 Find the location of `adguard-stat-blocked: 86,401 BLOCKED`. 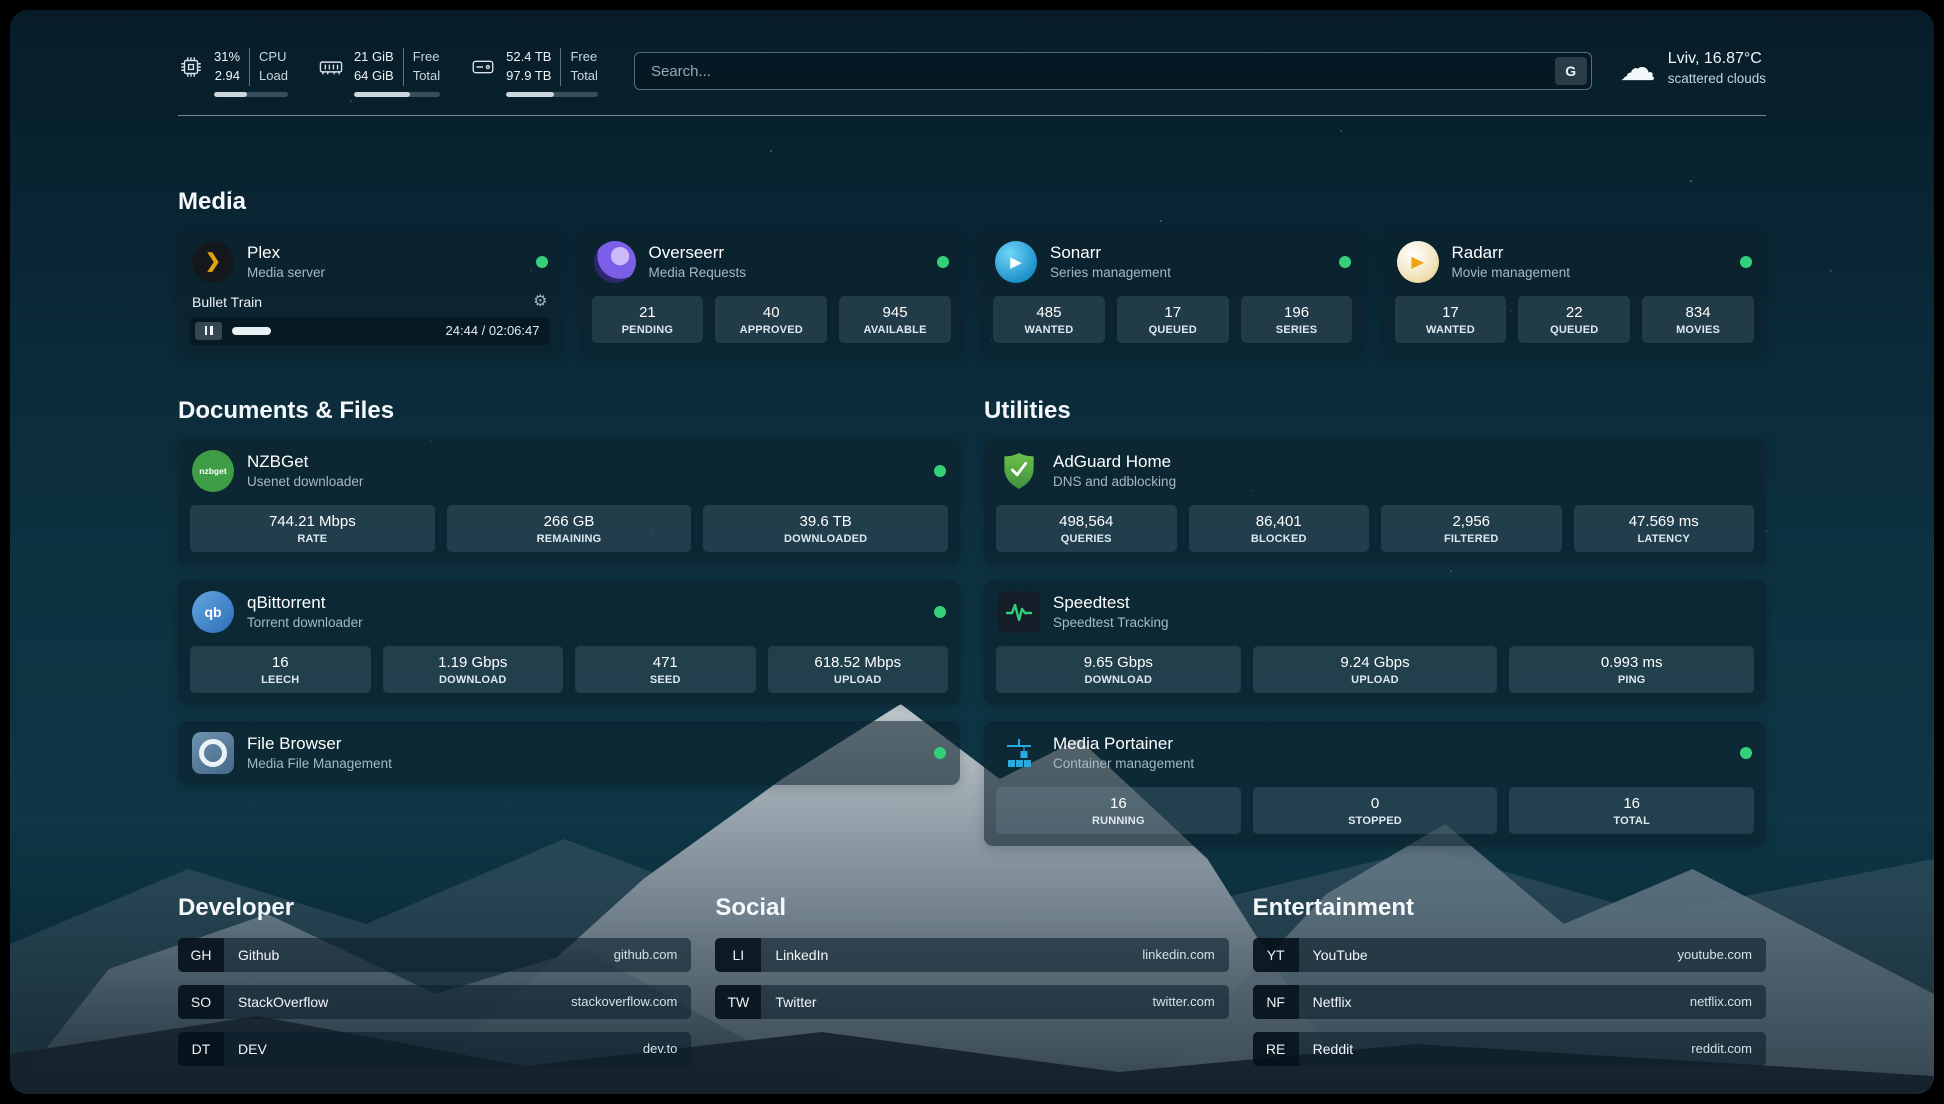

adguard-stat-blocked: 86,401 BLOCKED is located at coordinates (1278, 528).